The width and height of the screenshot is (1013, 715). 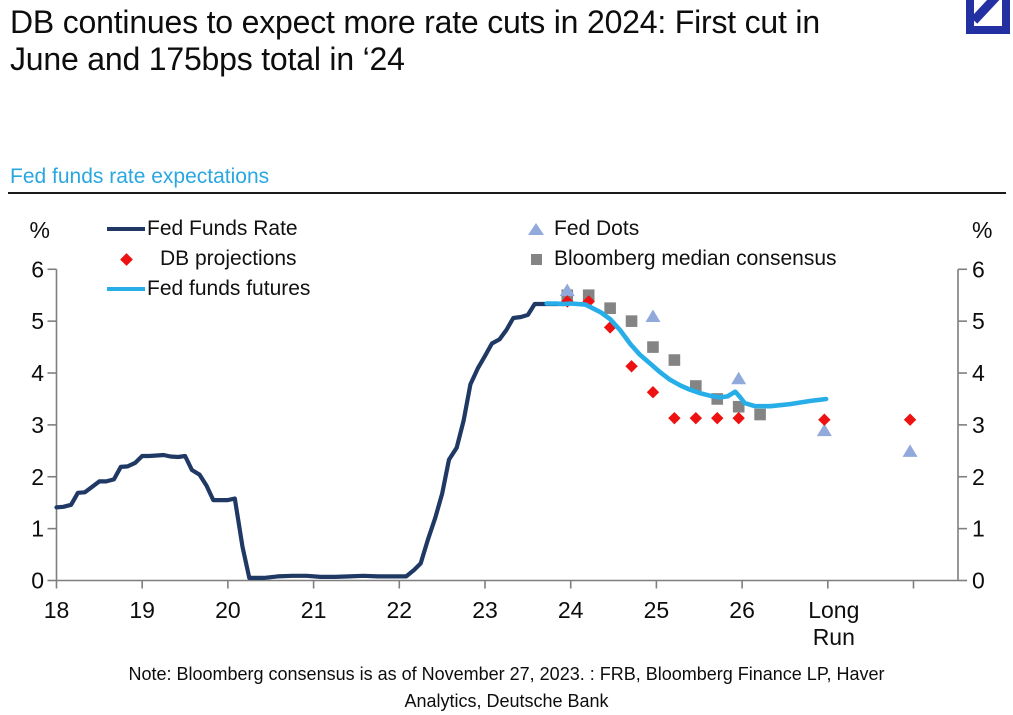 I want to click on red-diamond-swatch-icon, so click(x=126, y=259).